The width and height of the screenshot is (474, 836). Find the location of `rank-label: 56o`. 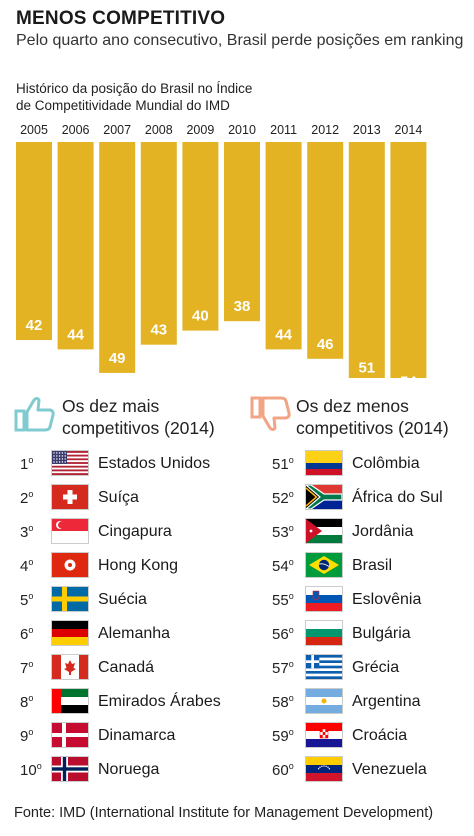

rank-label: 56o is located at coordinates (283, 634).